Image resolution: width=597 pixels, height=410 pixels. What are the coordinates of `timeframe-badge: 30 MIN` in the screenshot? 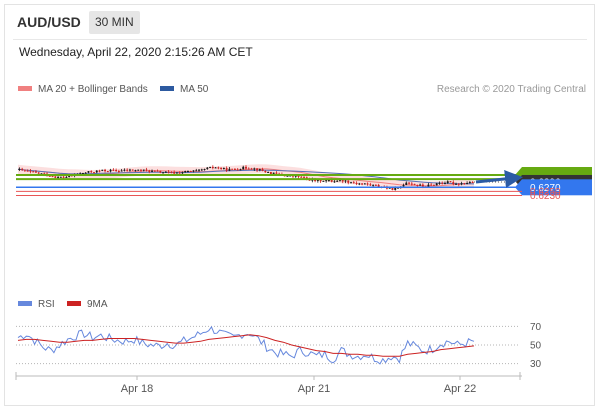 It's located at (114, 22).